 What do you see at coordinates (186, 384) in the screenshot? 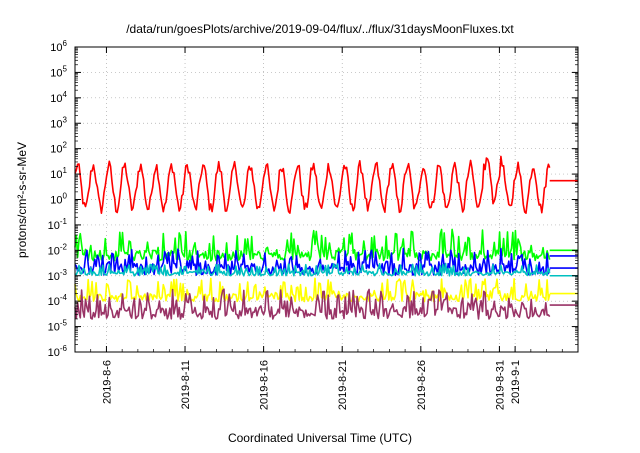
I see `x-tick-label: 2019-8-11` at bounding box center [186, 384].